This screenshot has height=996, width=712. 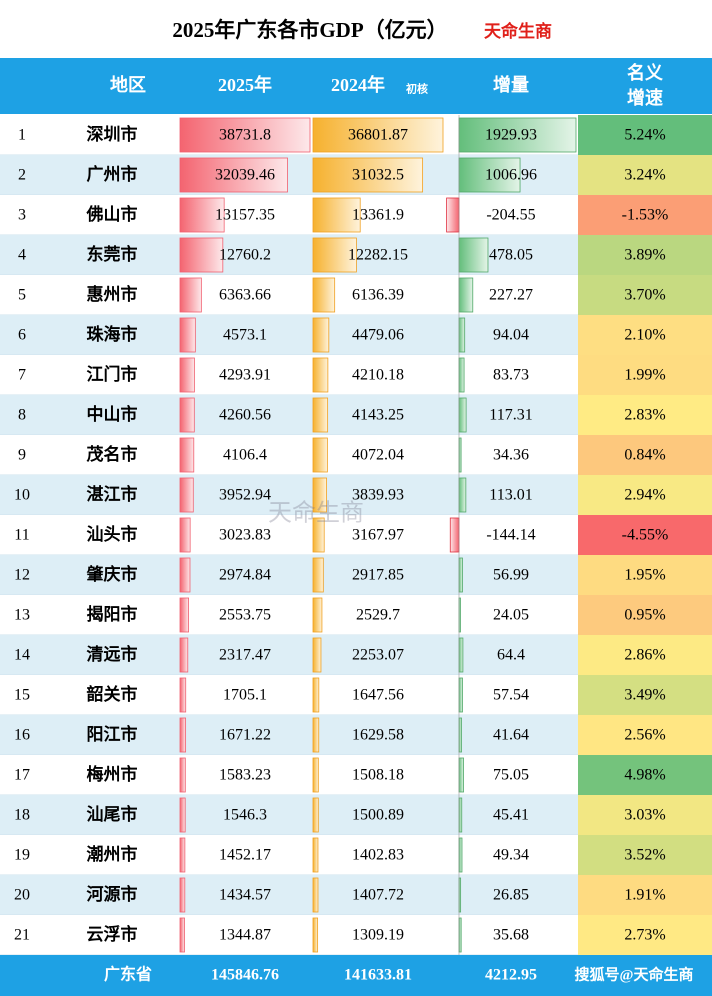 What do you see at coordinates (378, 575) in the screenshot?
I see `gdp-2024: 2917.85` at bounding box center [378, 575].